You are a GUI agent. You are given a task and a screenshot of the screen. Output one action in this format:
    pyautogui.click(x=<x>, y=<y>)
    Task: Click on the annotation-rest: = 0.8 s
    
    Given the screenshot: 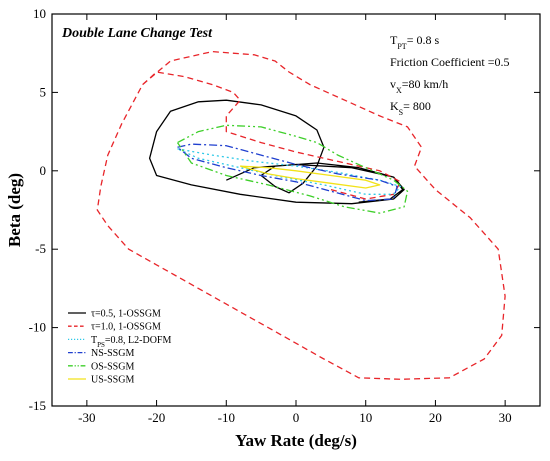 What is the action you would take?
    pyautogui.click(x=423, y=40)
    